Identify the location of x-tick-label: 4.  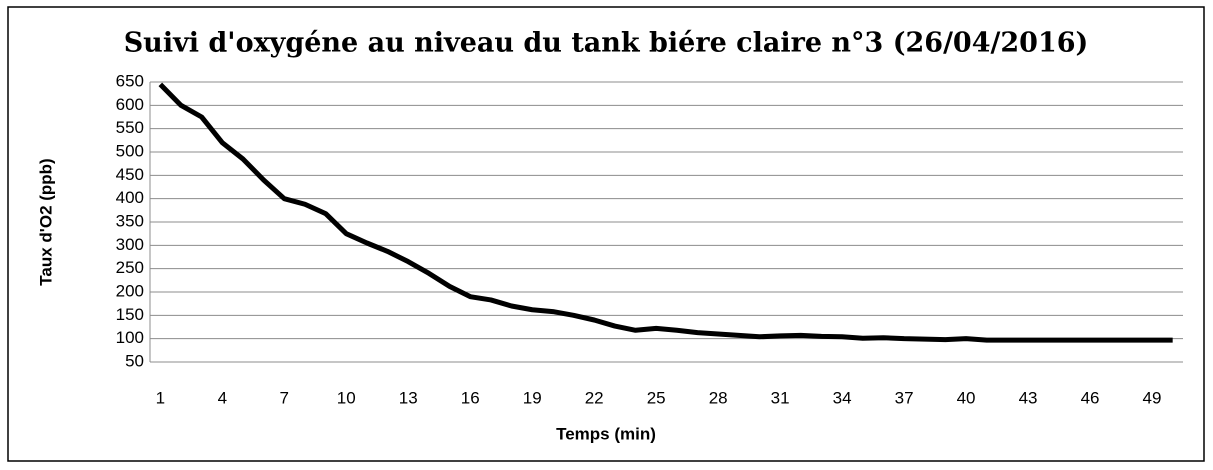
(222, 397).